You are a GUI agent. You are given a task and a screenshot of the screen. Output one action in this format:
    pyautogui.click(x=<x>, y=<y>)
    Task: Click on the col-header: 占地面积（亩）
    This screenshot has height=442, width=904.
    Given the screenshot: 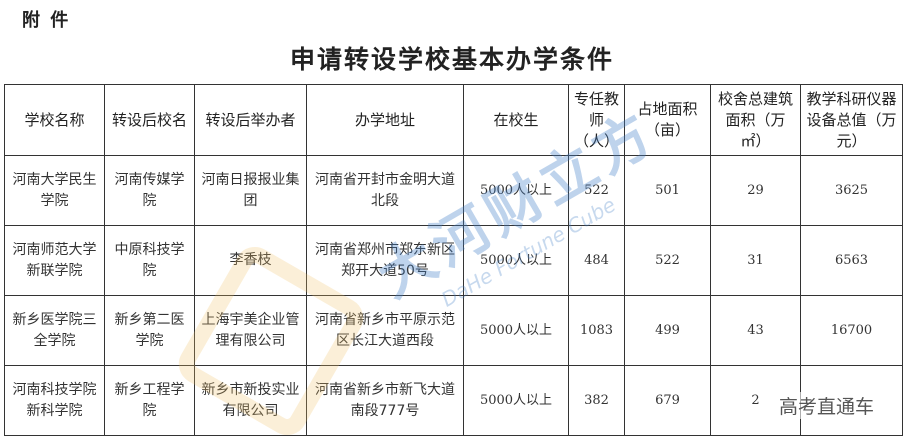 What is the action you would take?
    pyautogui.click(x=667, y=120)
    